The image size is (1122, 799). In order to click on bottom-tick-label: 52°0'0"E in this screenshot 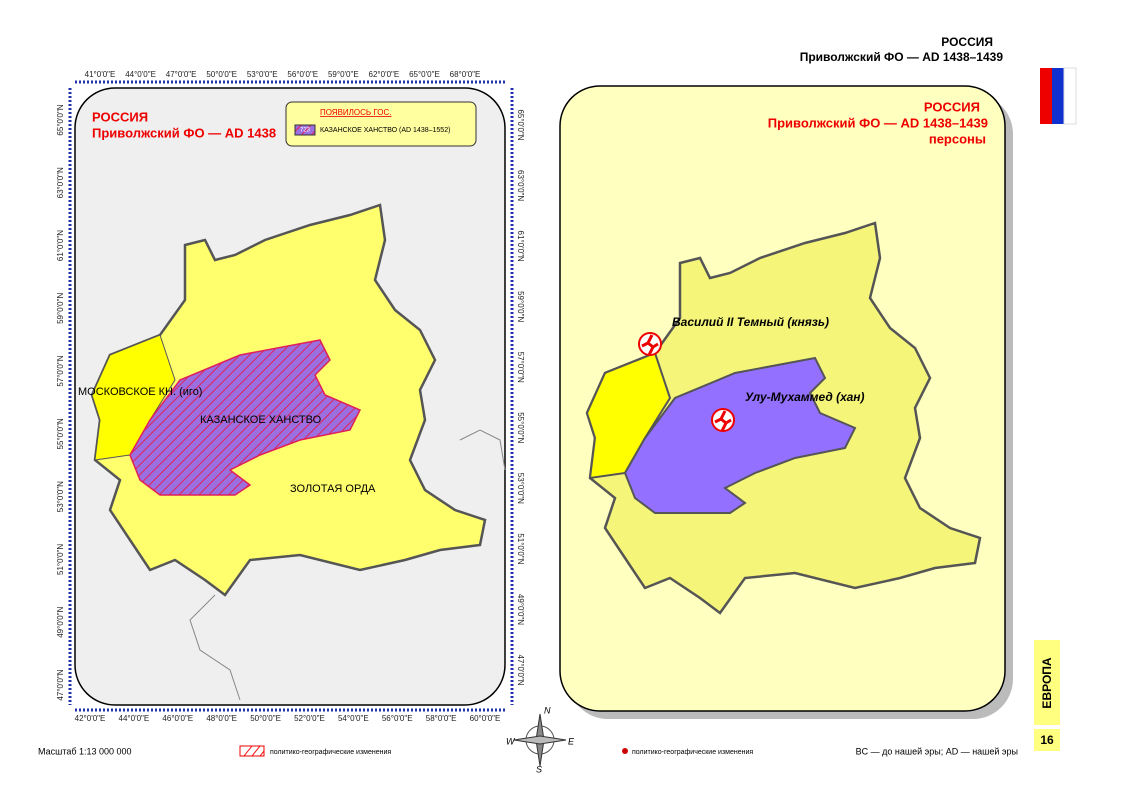, I will do `click(309, 718)`.